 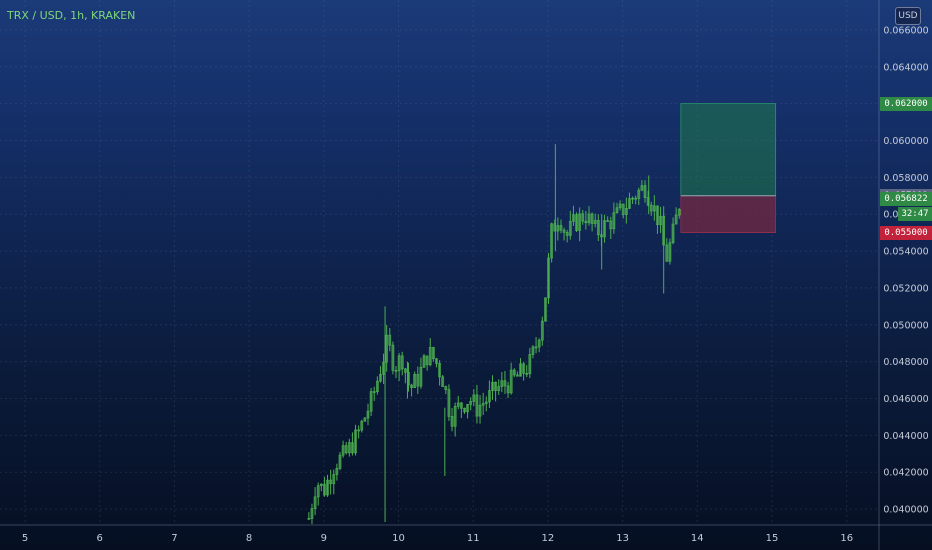 I want to click on x-tick-label: 7, so click(x=174, y=538).